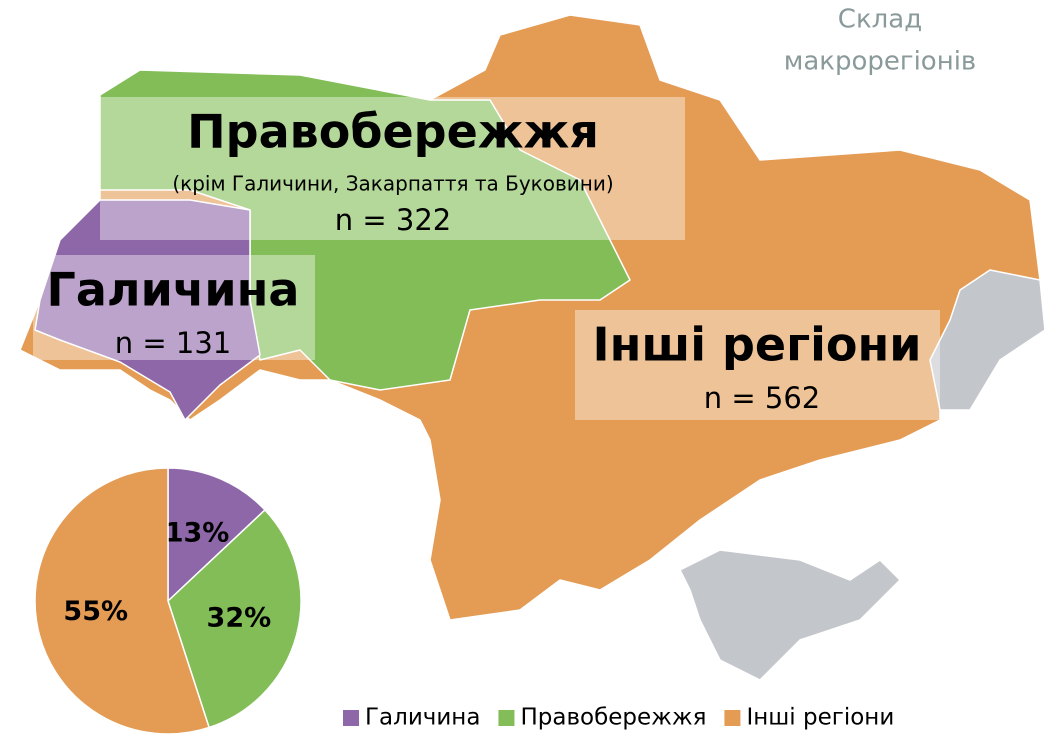 This screenshot has width=1050, height=734. What do you see at coordinates (422, 718) in the screenshot?
I see `legend-label: Галичина` at bounding box center [422, 718].